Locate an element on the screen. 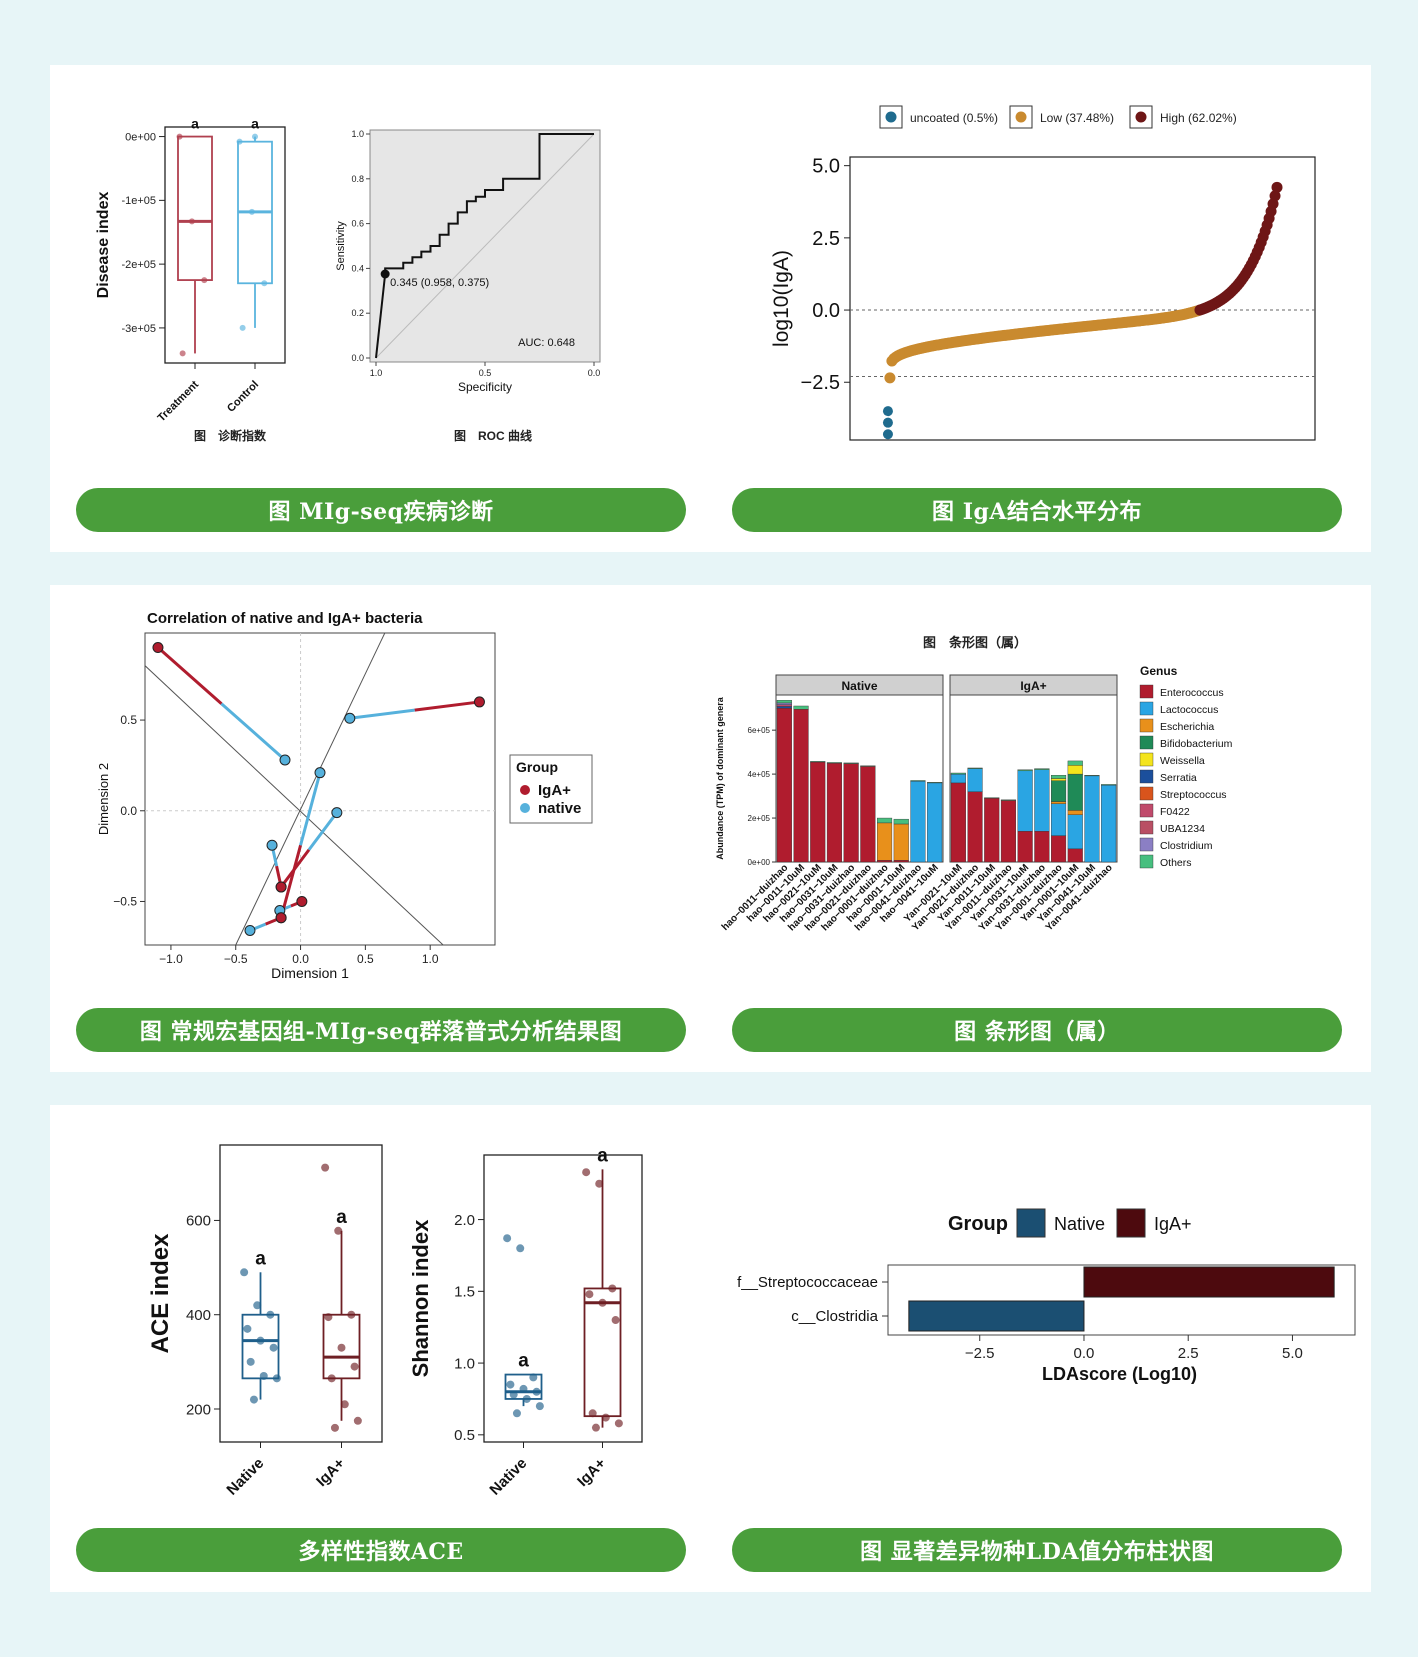  y-axis-label: Sensitivity is located at coordinates (341, 246).